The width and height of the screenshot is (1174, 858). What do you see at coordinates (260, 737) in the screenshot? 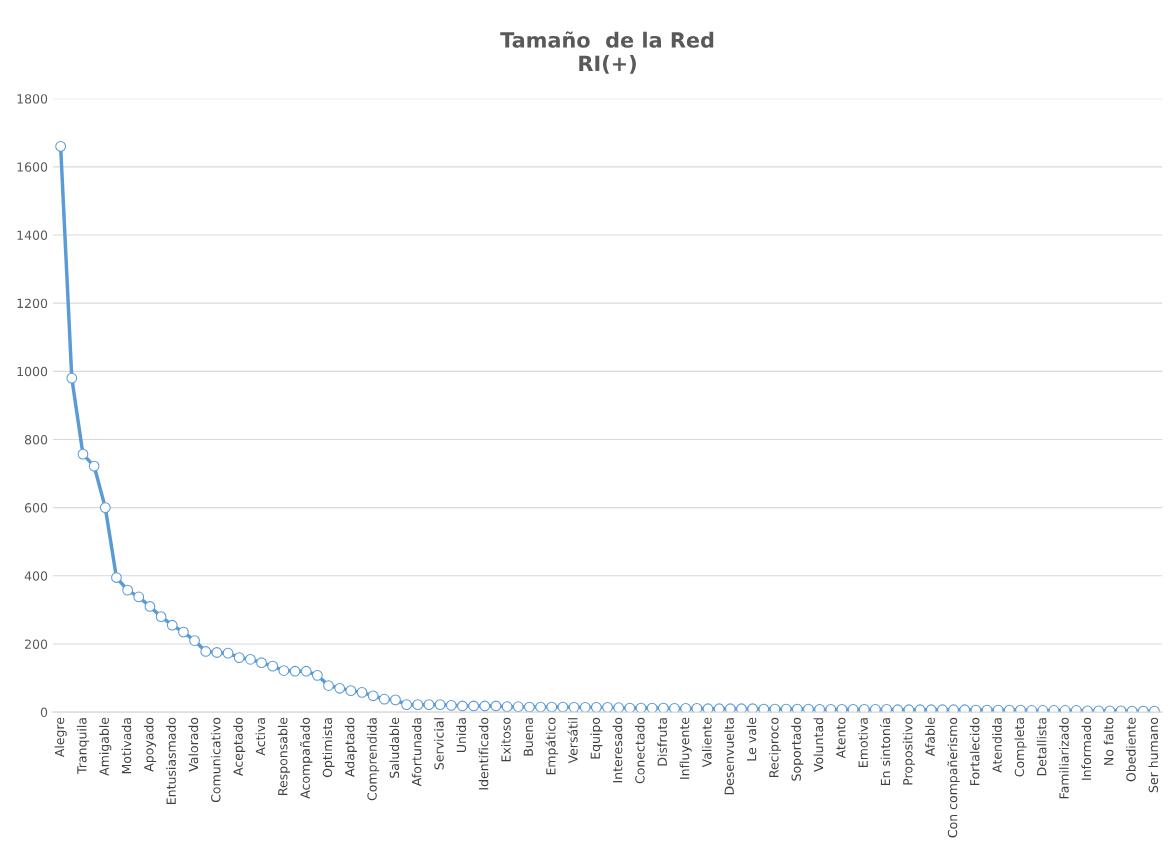
I see `x-tick-label: Activa` at bounding box center [260, 737].